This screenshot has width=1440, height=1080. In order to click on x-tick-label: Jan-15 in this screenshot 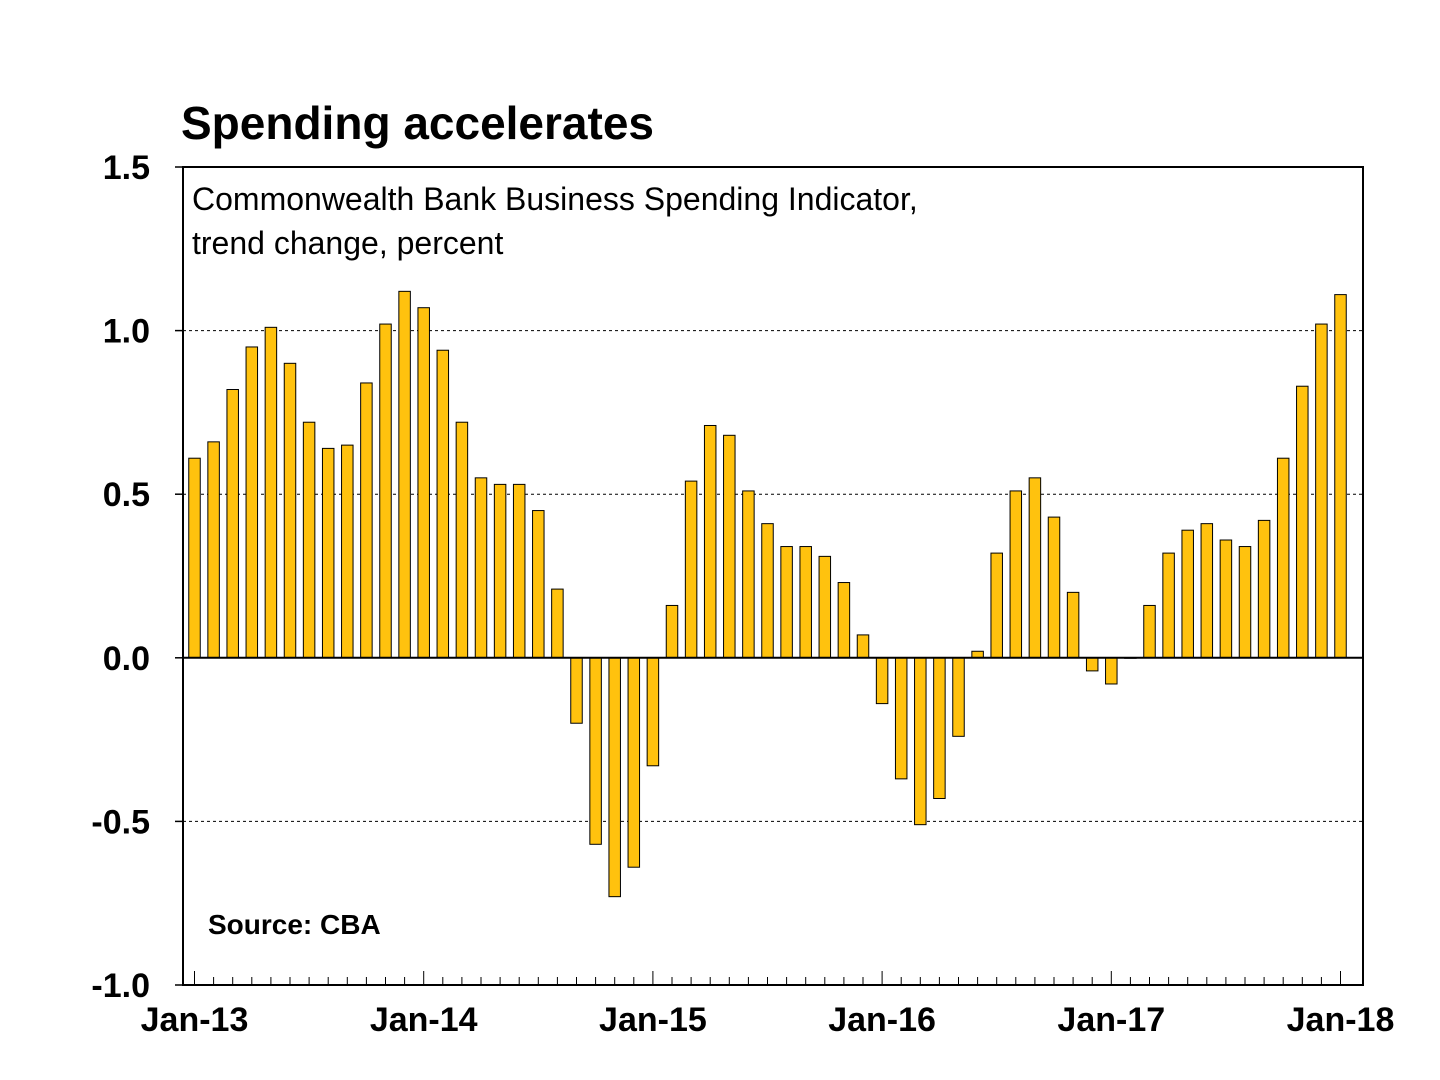, I will do `click(653, 1020)`.